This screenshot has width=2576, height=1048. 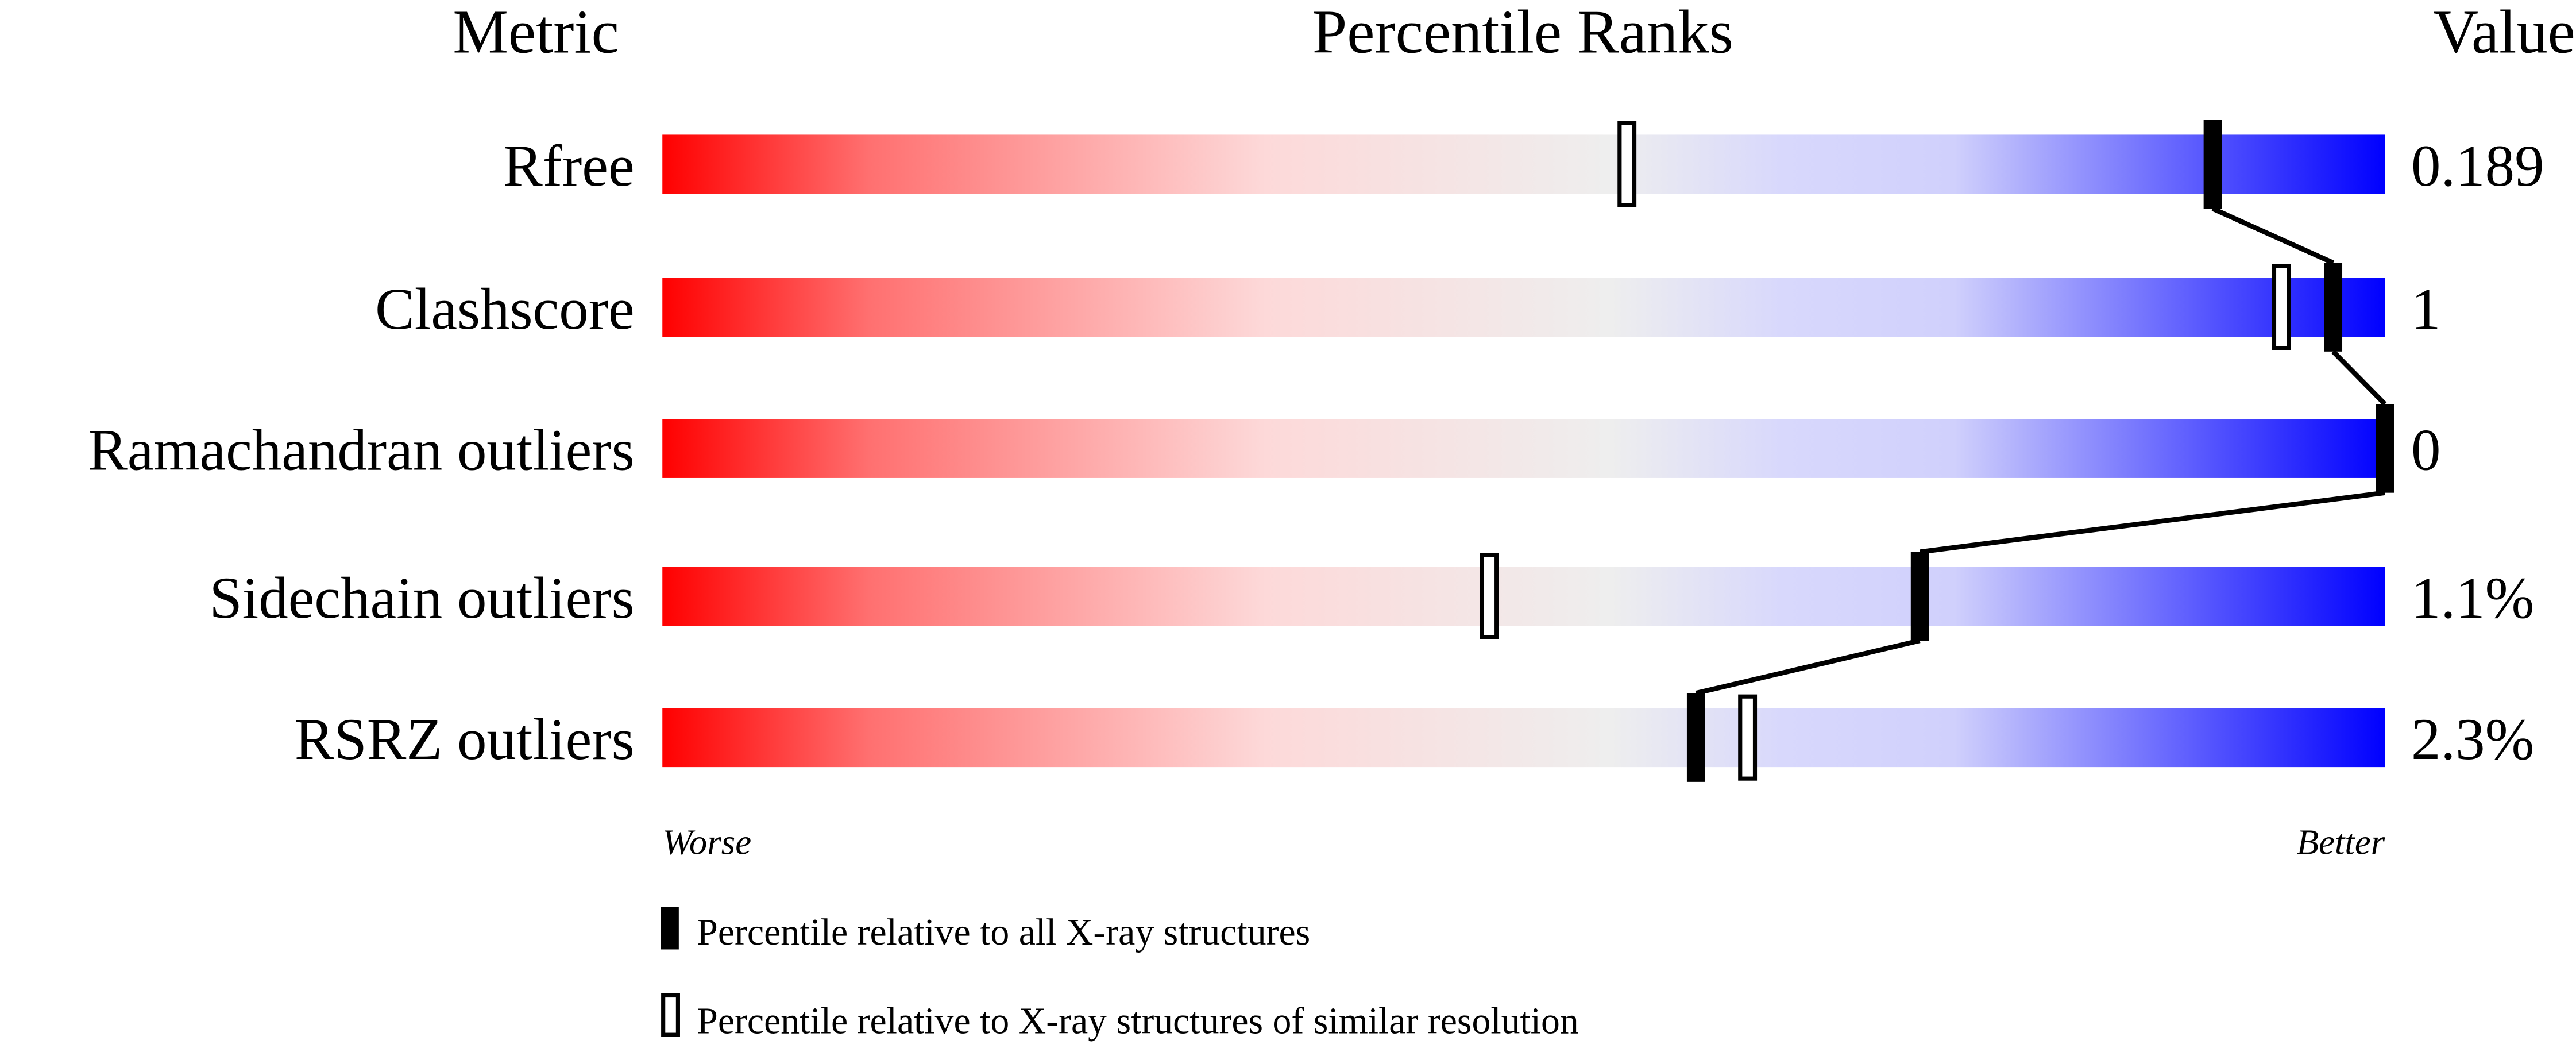 What do you see at coordinates (465, 739) in the screenshot?
I see `metric-label: RSRZ outliers` at bounding box center [465, 739].